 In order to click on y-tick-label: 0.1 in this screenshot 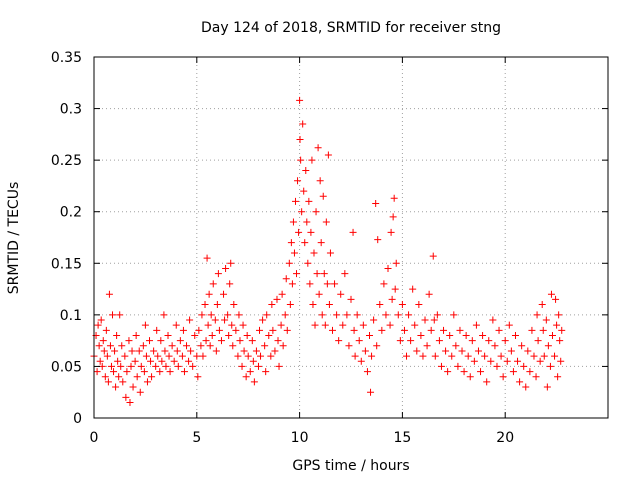, I will do `click(71, 316)`.